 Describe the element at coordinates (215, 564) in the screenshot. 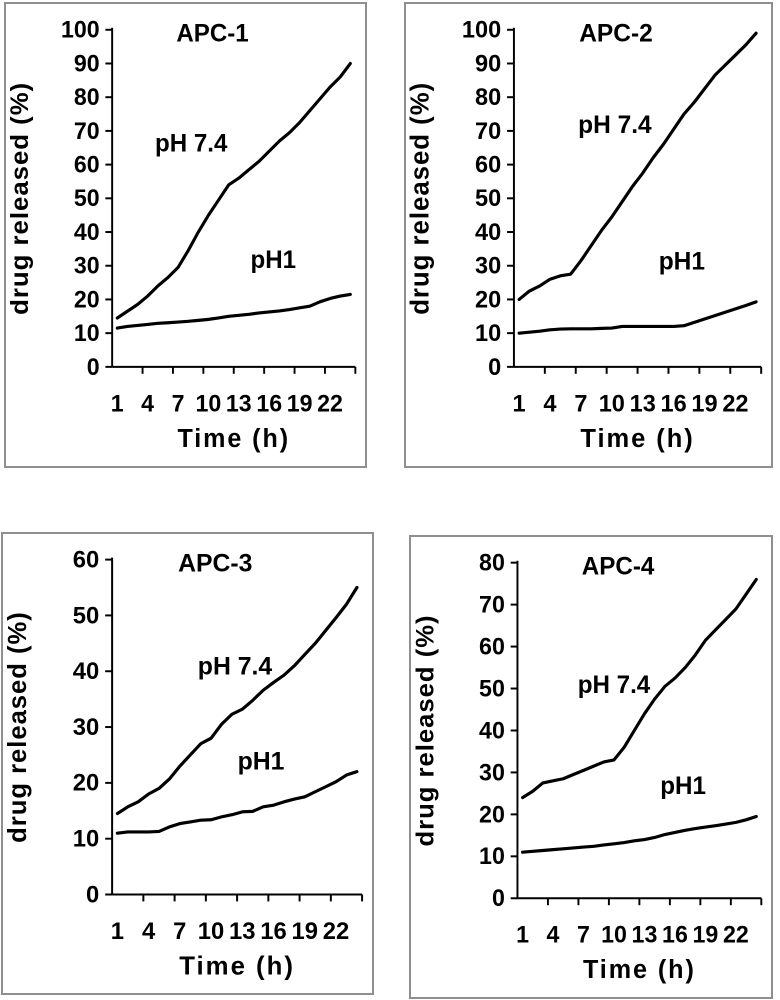

I see `chart-title: APC-3` at that location.